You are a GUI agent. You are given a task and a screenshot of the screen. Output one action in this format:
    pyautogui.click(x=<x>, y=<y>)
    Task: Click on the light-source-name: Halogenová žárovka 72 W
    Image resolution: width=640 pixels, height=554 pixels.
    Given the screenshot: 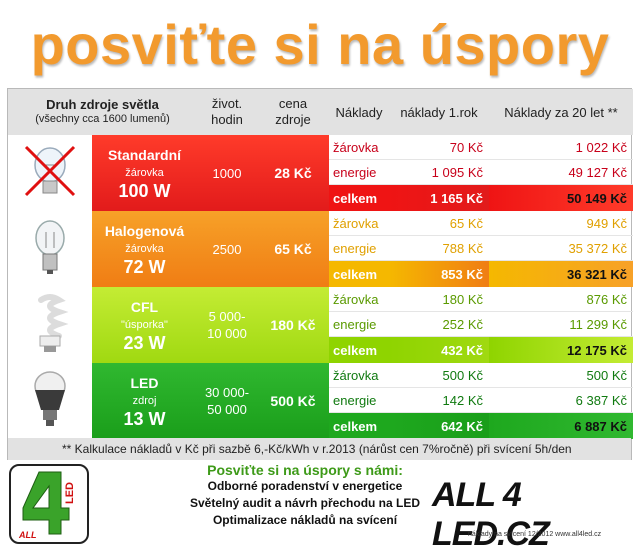 What is the action you would take?
    pyautogui.click(x=144, y=249)
    